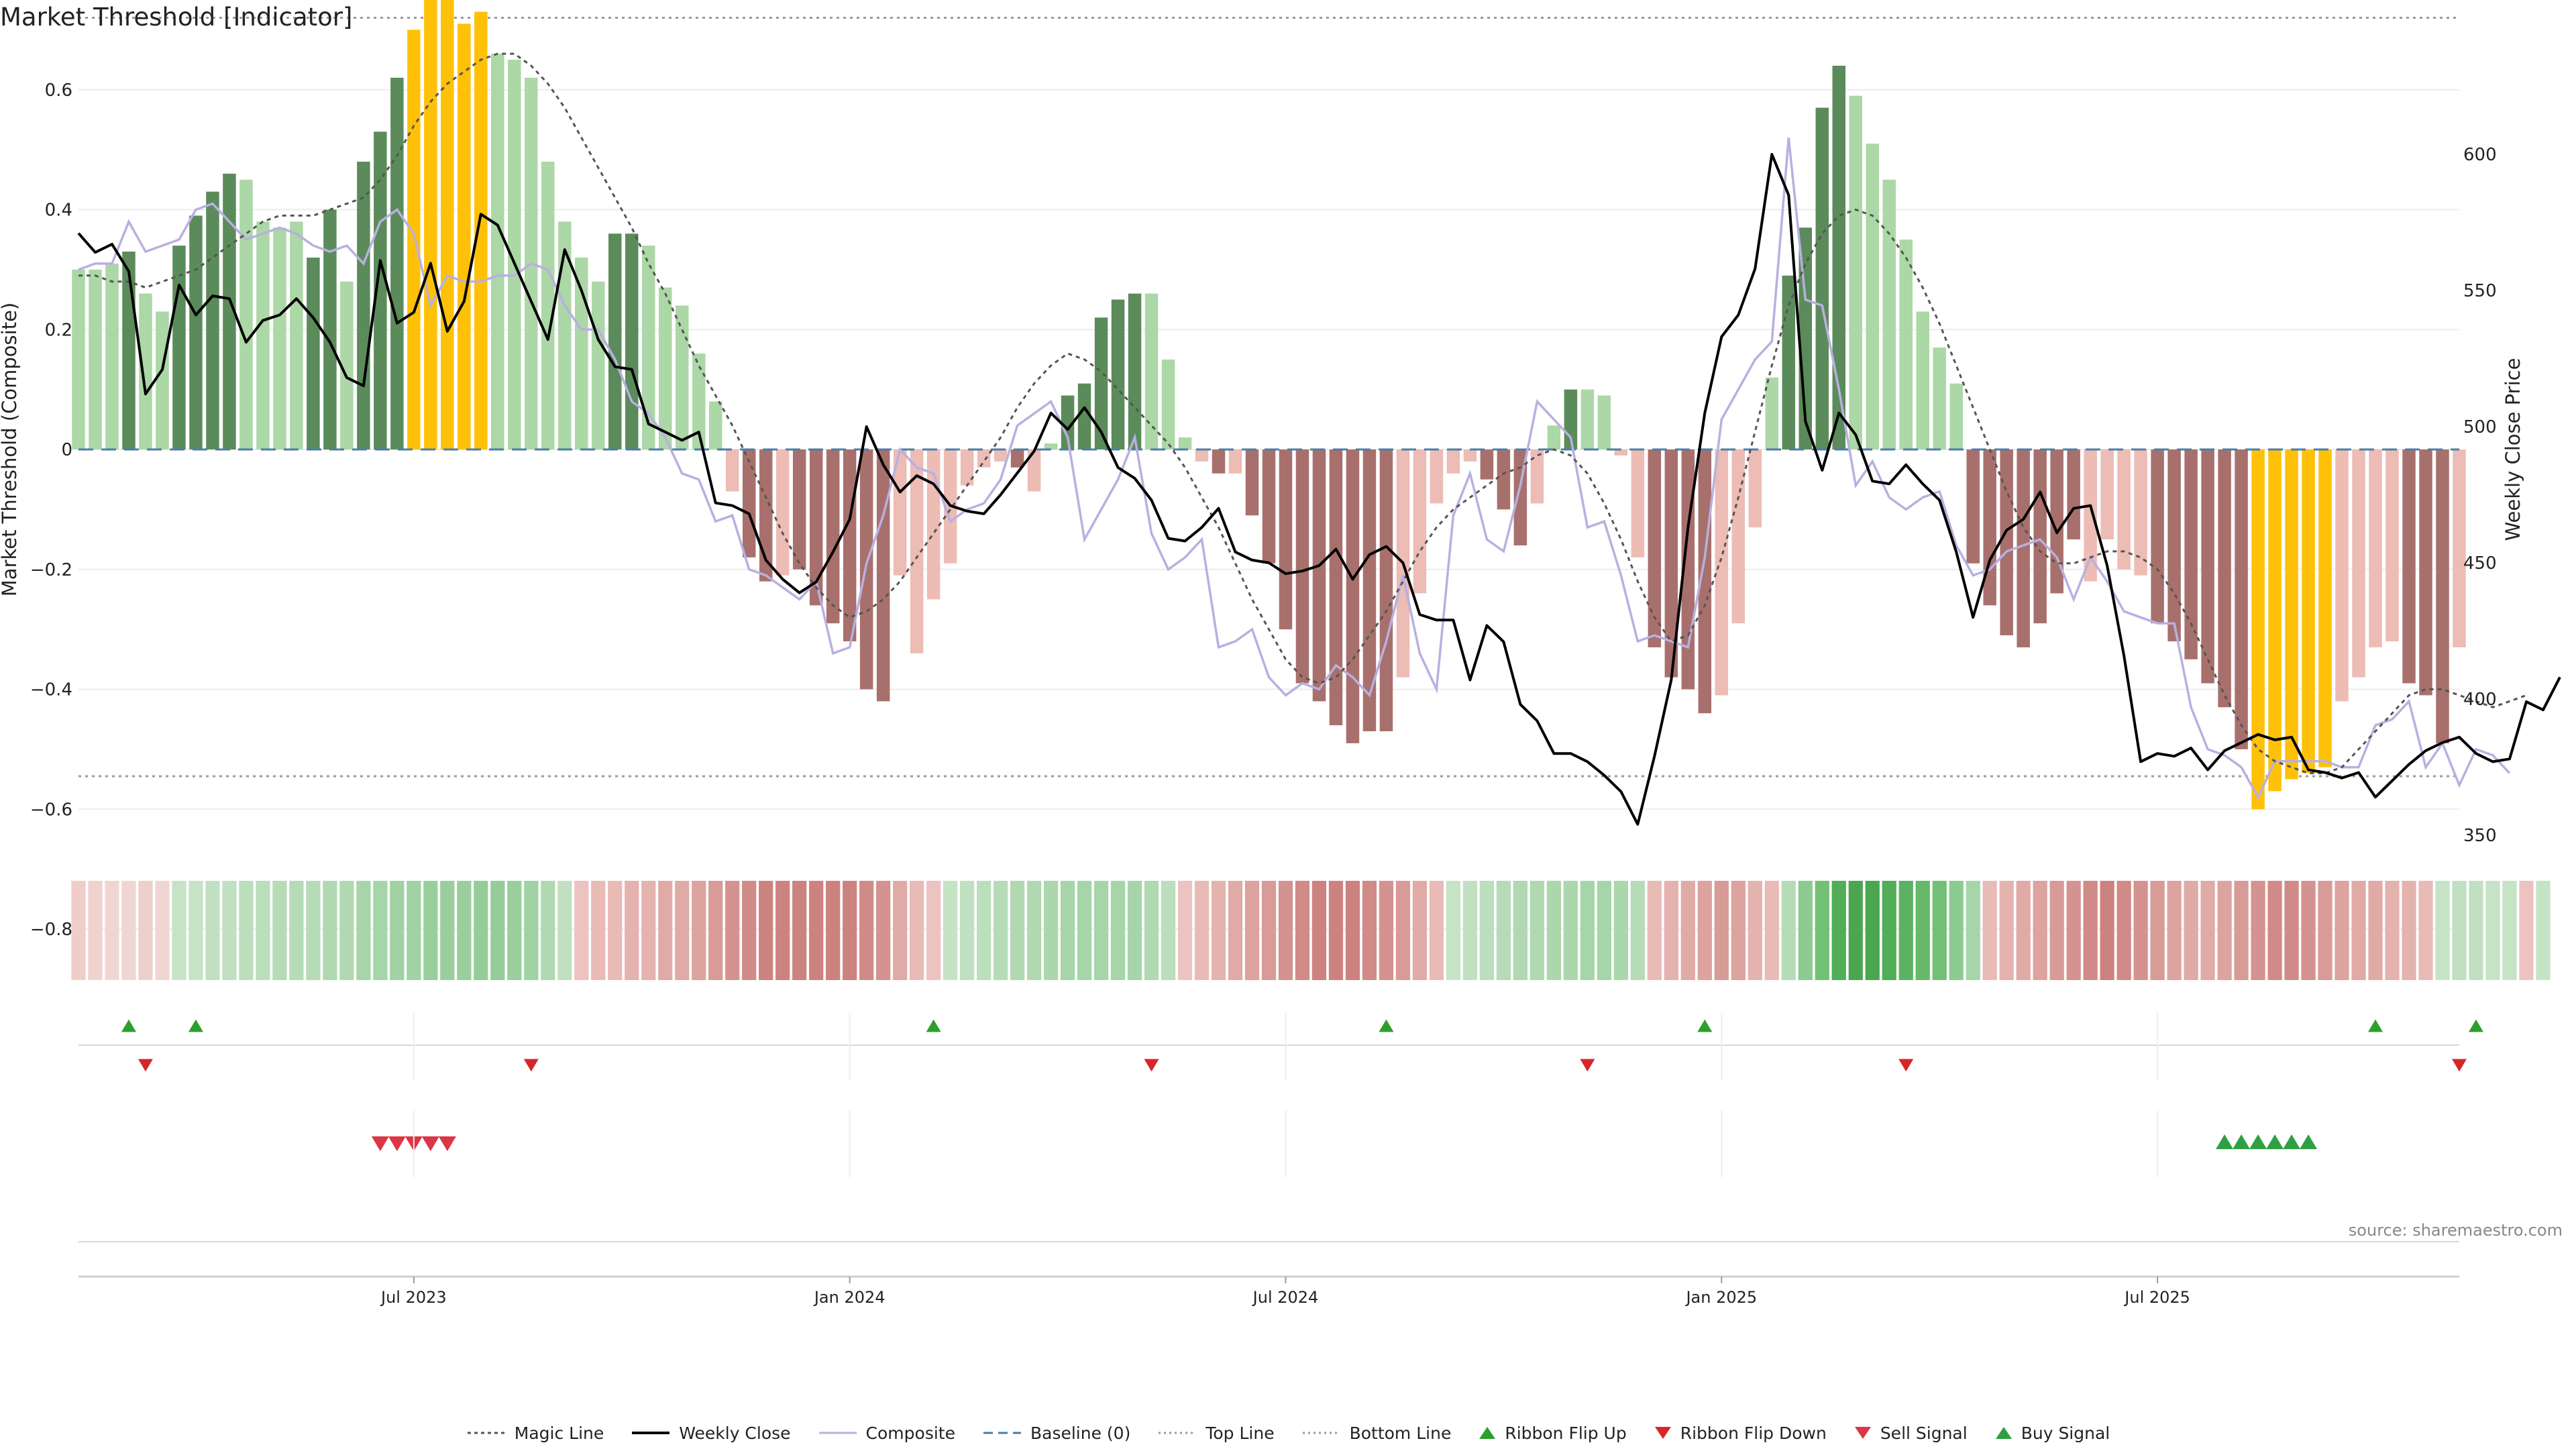  Describe the element at coordinates (380, 1144) in the screenshot. I see `sell-signal-marker` at that location.